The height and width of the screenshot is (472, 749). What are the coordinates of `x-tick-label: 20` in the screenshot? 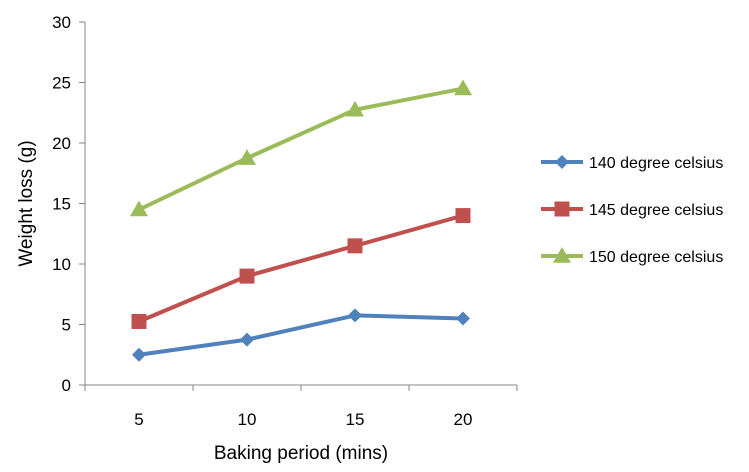 It's located at (463, 419).